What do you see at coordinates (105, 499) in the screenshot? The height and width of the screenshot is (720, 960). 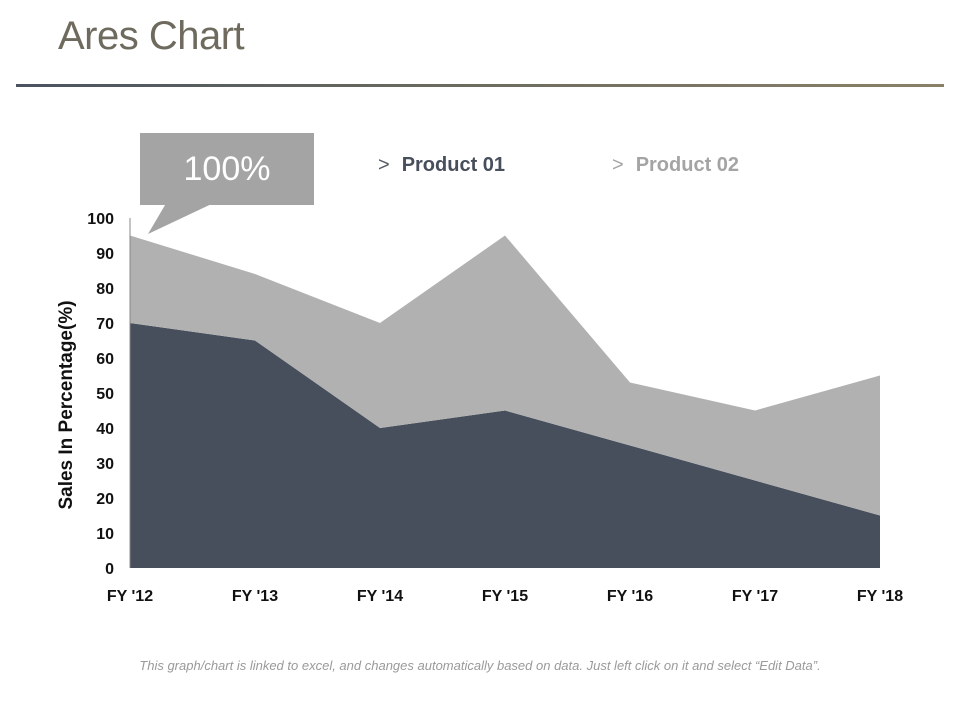 I see `y-tick-label: 20` at bounding box center [105, 499].